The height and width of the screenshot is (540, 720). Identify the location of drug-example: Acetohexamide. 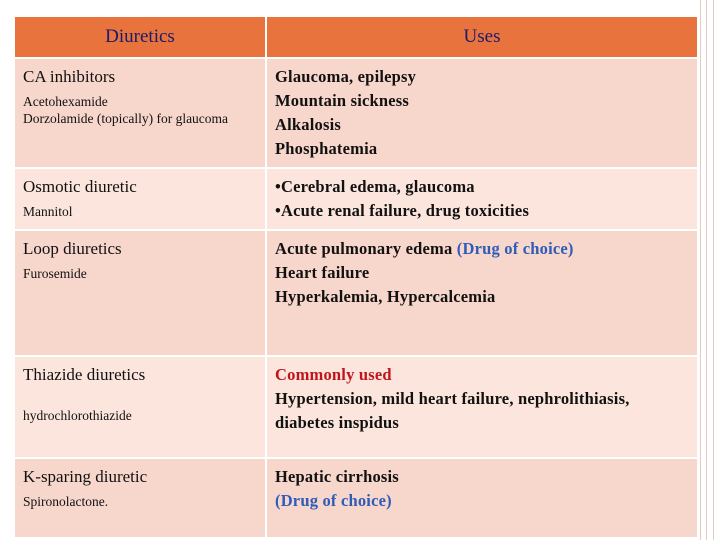
(65, 101).